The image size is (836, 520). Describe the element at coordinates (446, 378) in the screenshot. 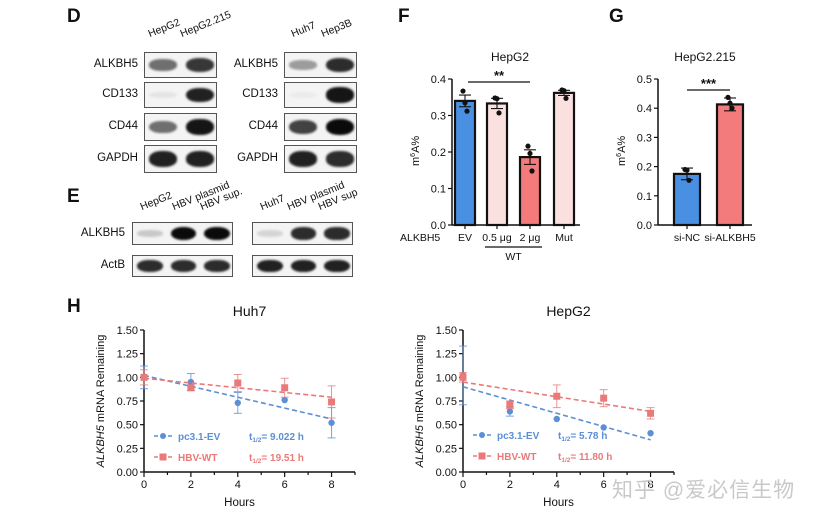

I see `y-tick-label: 1.00` at that location.